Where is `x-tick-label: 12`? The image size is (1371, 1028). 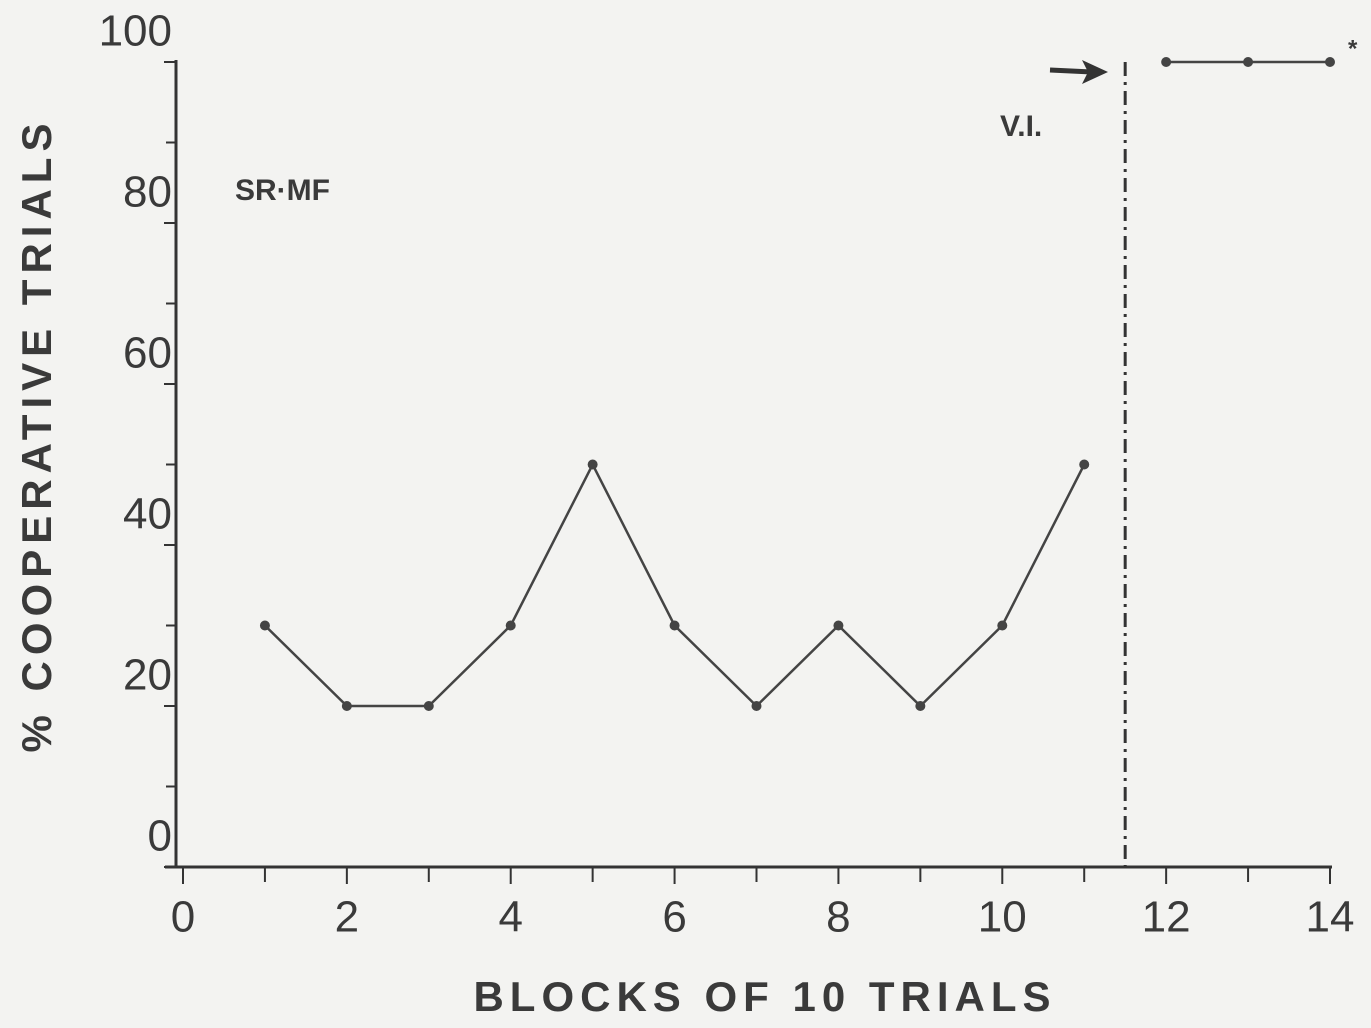 x-tick-label: 12 is located at coordinates (1166, 917).